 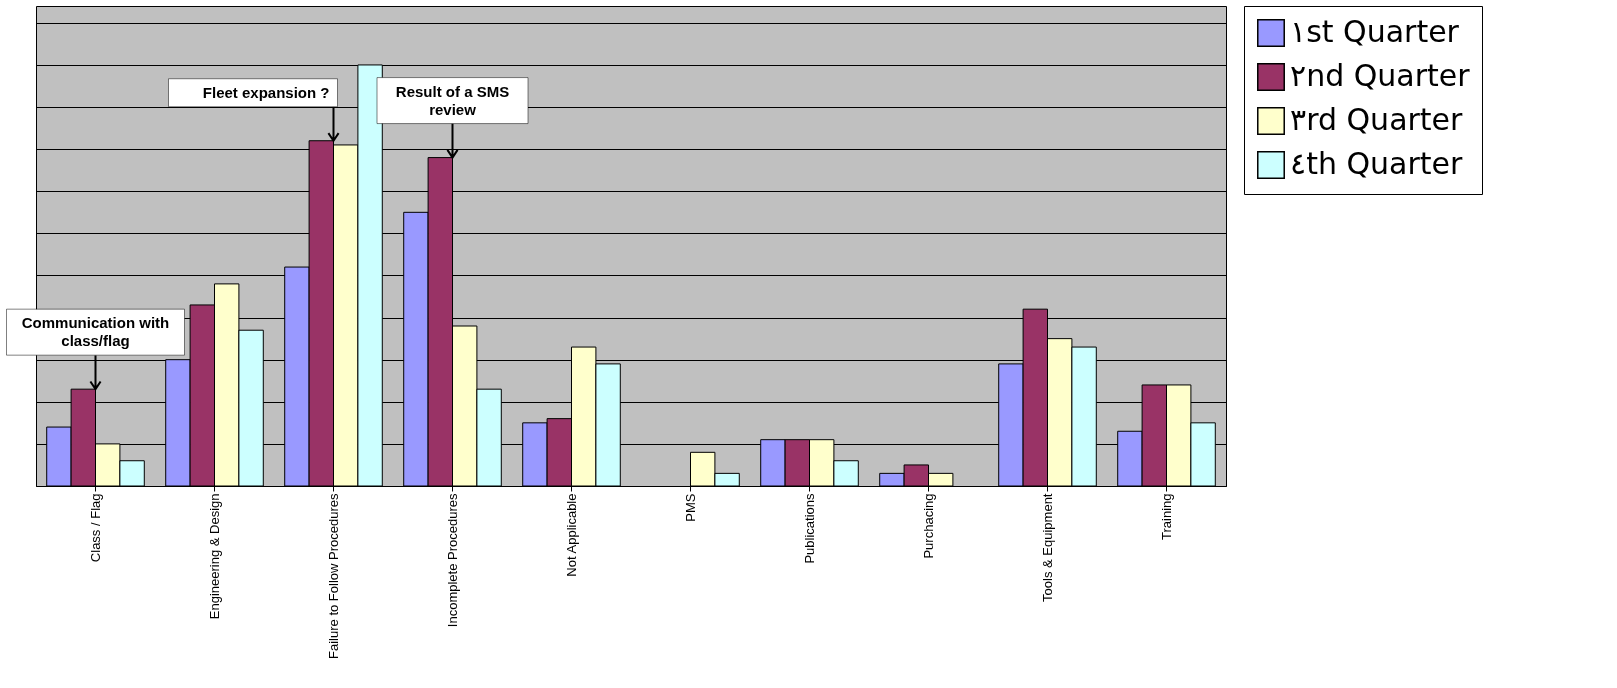 I want to click on legend-label: ١st Quarter, so click(x=1375, y=31).